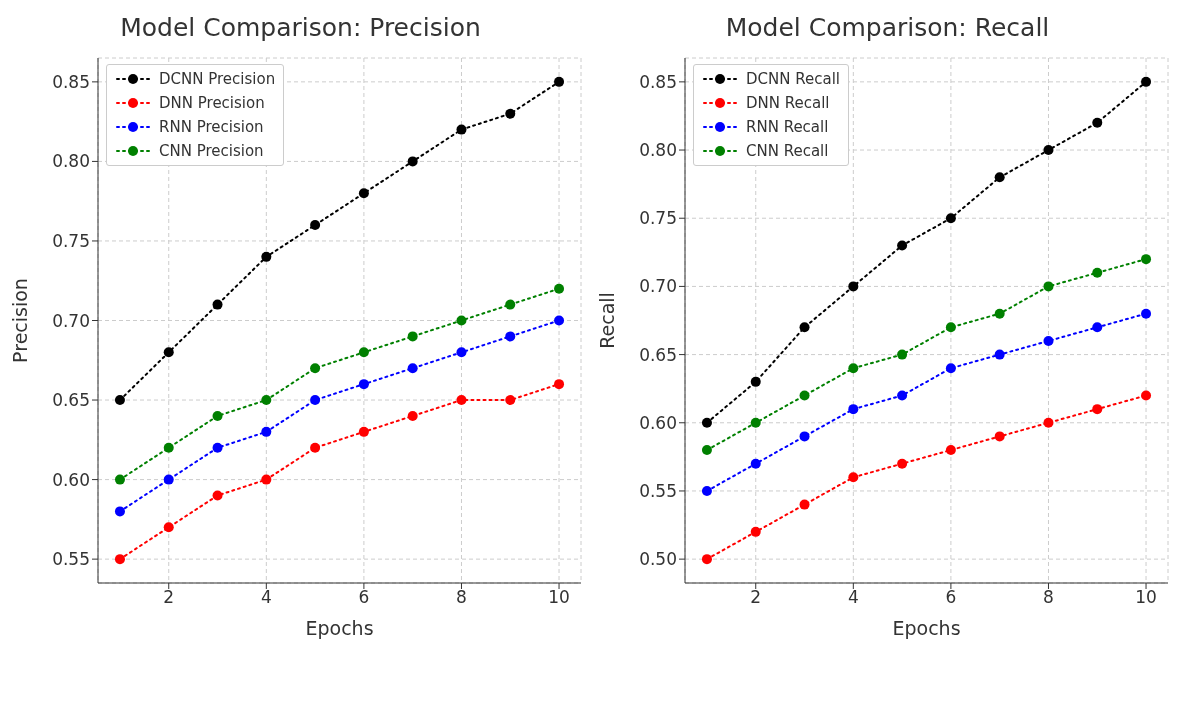 The height and width of the screenshot is (706, 1187). Describe the element at coordinates (19, 320) in the screenshot. I see `y-axis-title: Precision` at that location.